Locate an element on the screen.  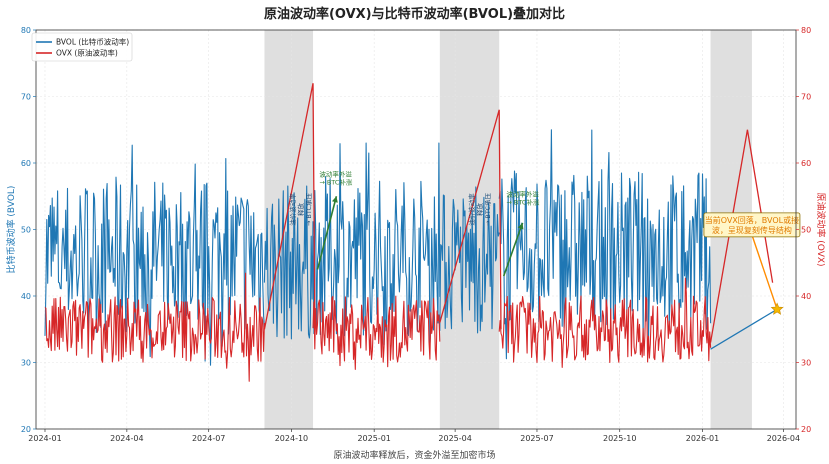
callout-text: 当前OVX回落，BVOL或接 is located at coordinates (752, 220).